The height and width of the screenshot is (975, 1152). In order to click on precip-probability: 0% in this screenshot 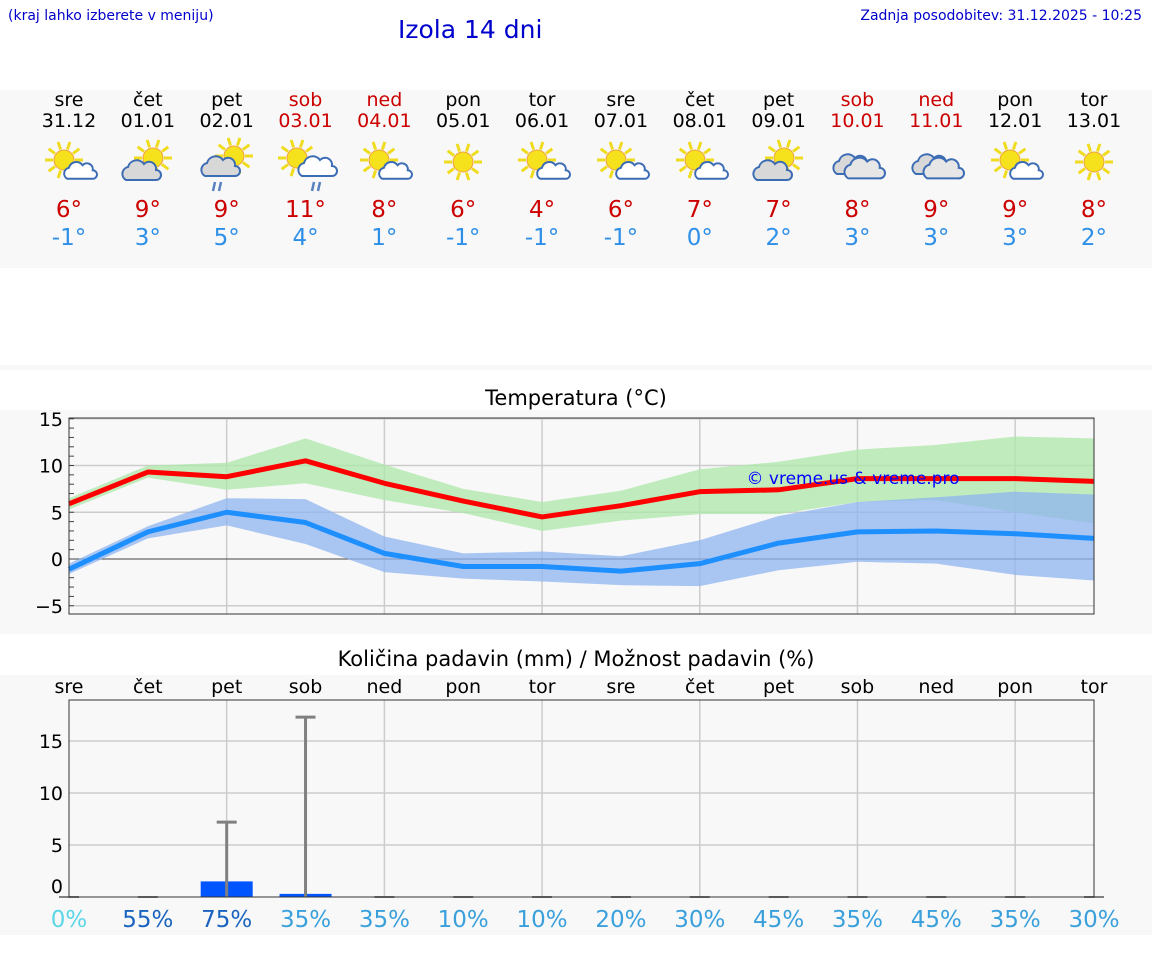, I will do `click(69, 920)`.